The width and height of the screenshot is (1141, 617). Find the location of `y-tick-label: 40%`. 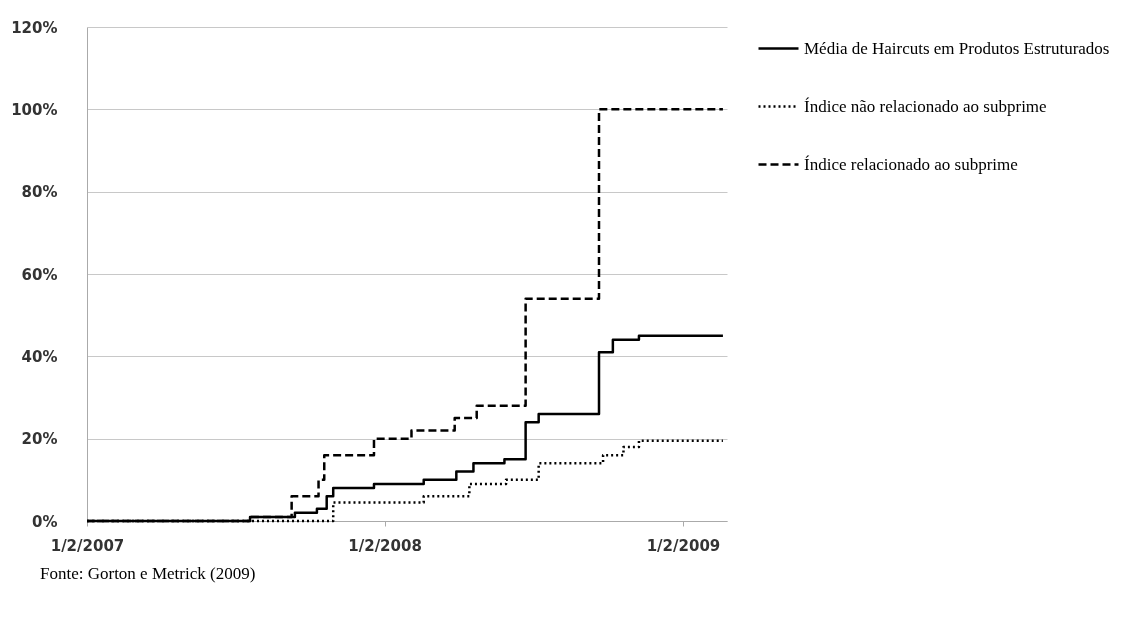

y-tick-label: 40% is located at coordinates (39, 356).